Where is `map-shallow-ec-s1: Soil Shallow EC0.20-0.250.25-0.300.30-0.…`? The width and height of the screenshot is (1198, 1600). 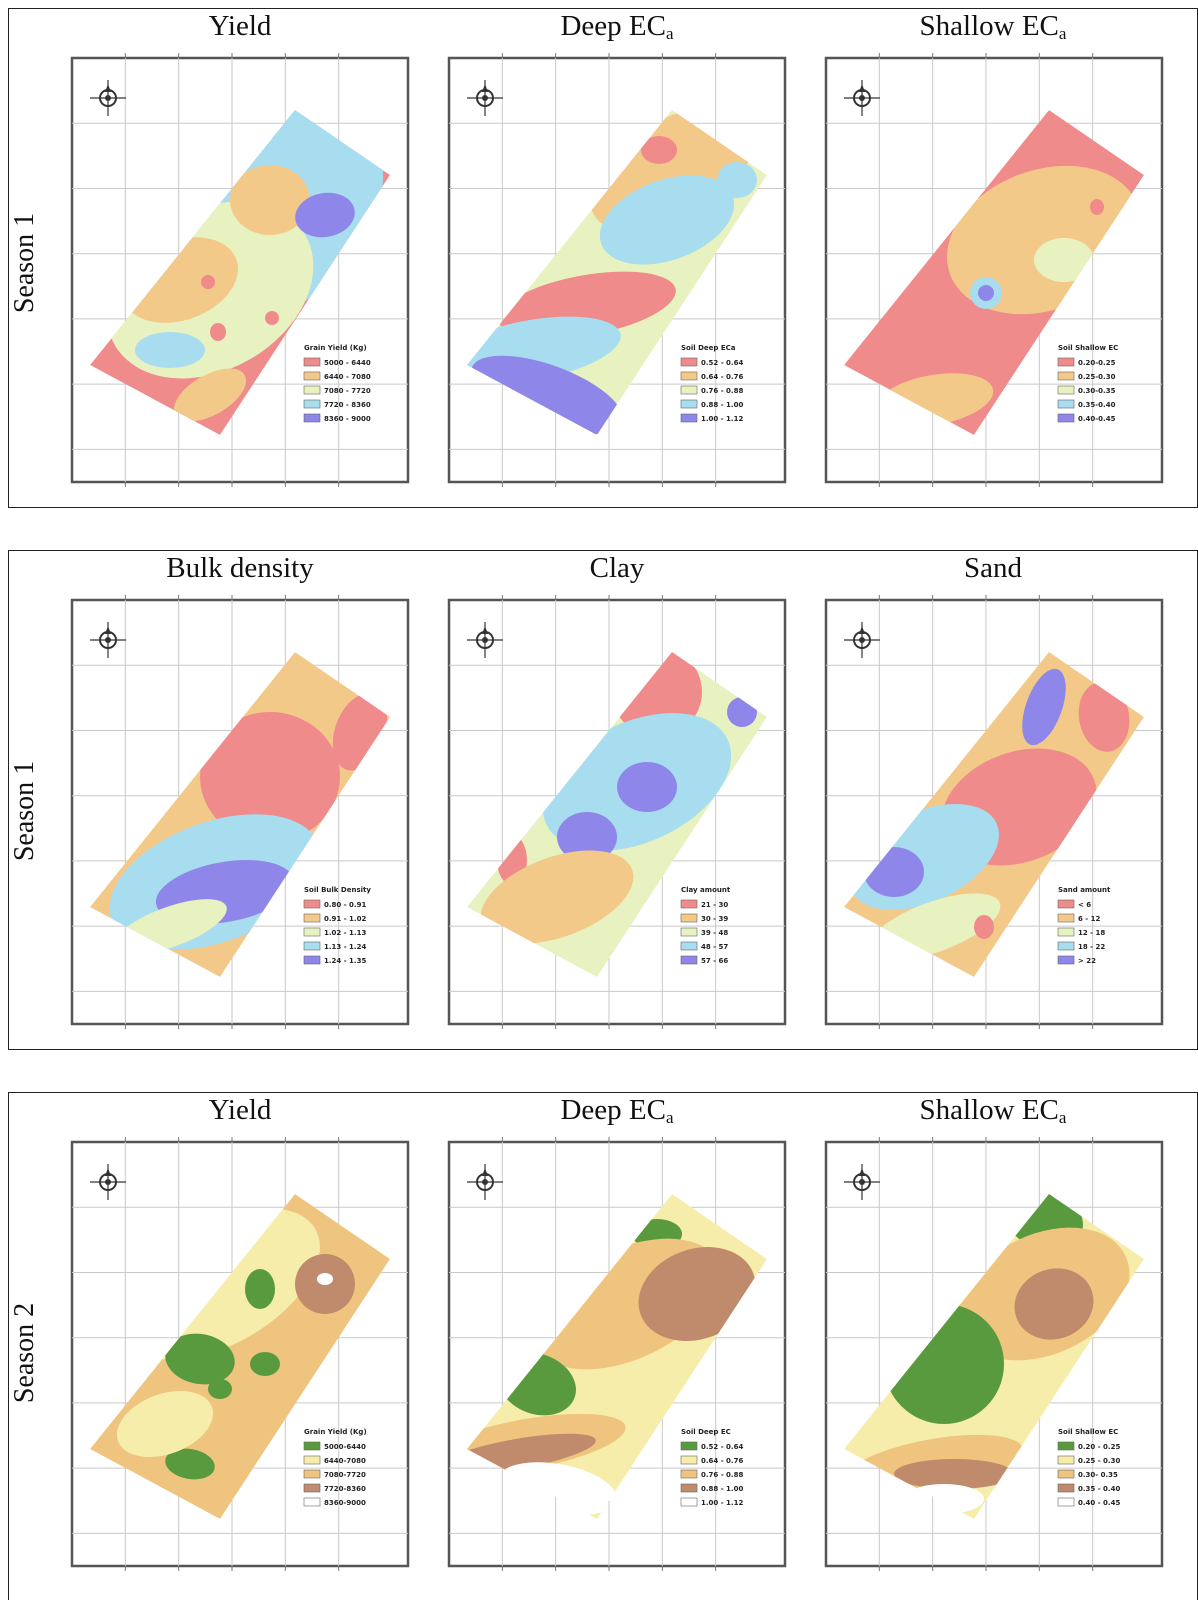
map-shallow-ec-s1: Soil Shallow EC0.20-0.250.25-0.300.30-0.… is located at coordinates (994, 270).